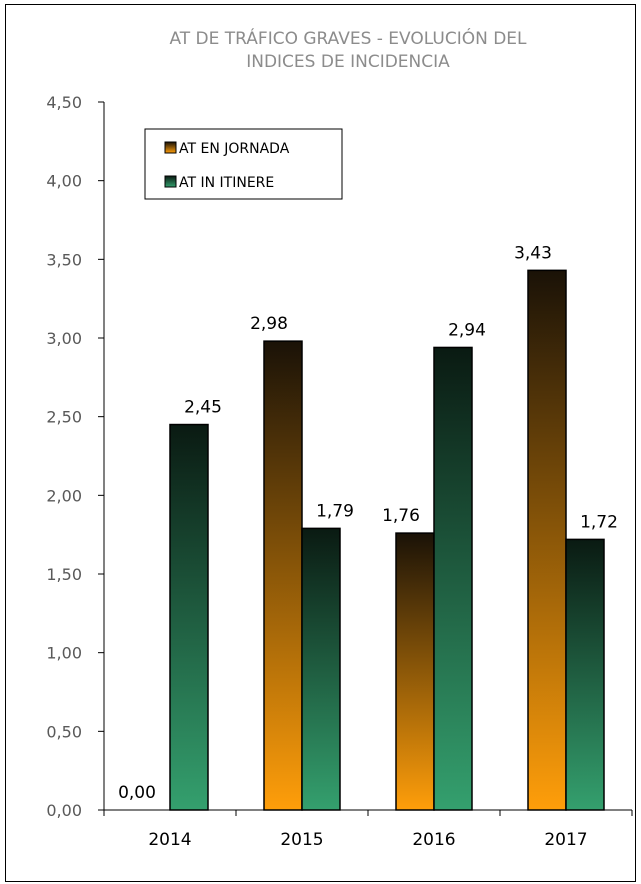 This screenshot has height=884, width=641. Describe the element at coordinates (234, 149) in the screenshot. I see `legend-label-jornada: AT EN JORNADA` at that location.